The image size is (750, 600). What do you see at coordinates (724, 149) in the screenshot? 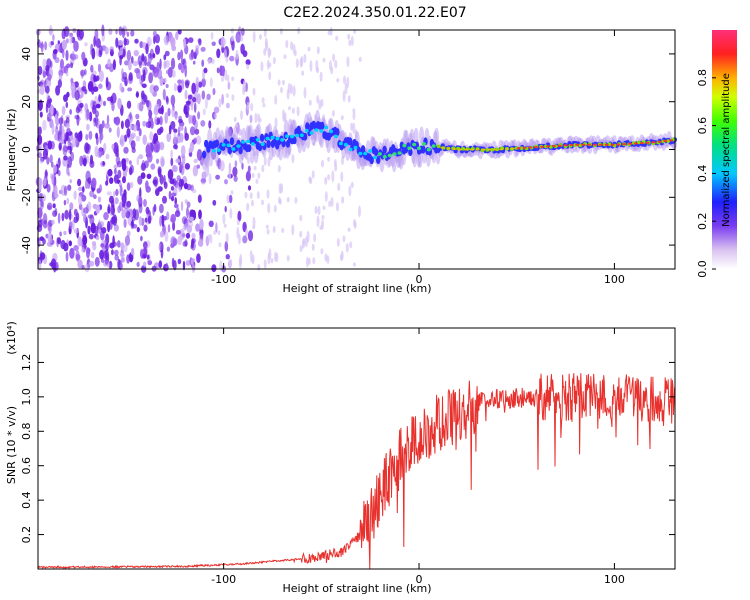
I see `colorbar-gradient` at bounding box center [724, 149].